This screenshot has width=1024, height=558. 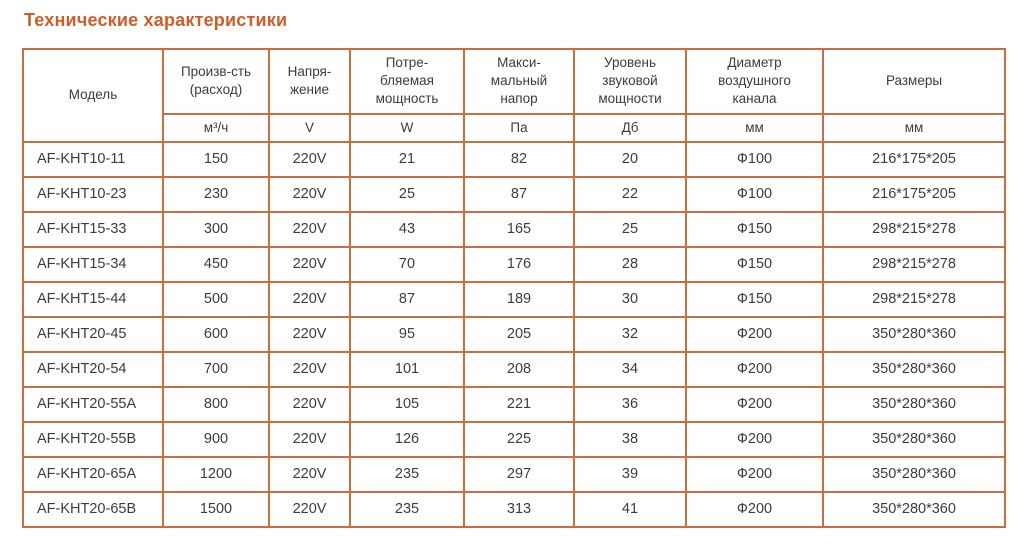 What do you see at coordinates (93, 404) in the screenshot?
I see `cell-model: AF-KHT20-55A` at bounding box center [93, 404].